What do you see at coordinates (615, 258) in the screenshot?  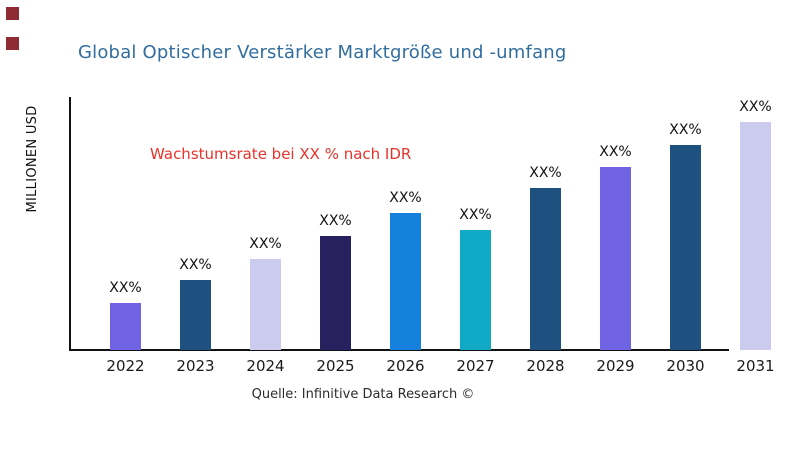 I see `bar-2029` at bounding box center [615, 258].